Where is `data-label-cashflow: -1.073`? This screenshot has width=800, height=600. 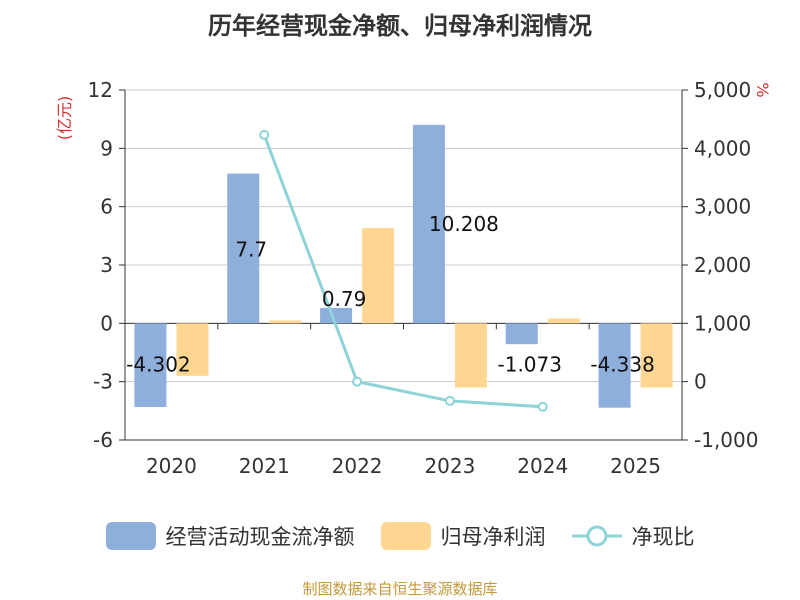 data-label-cashflow: -1.073 is located at coordinates (530, 364).